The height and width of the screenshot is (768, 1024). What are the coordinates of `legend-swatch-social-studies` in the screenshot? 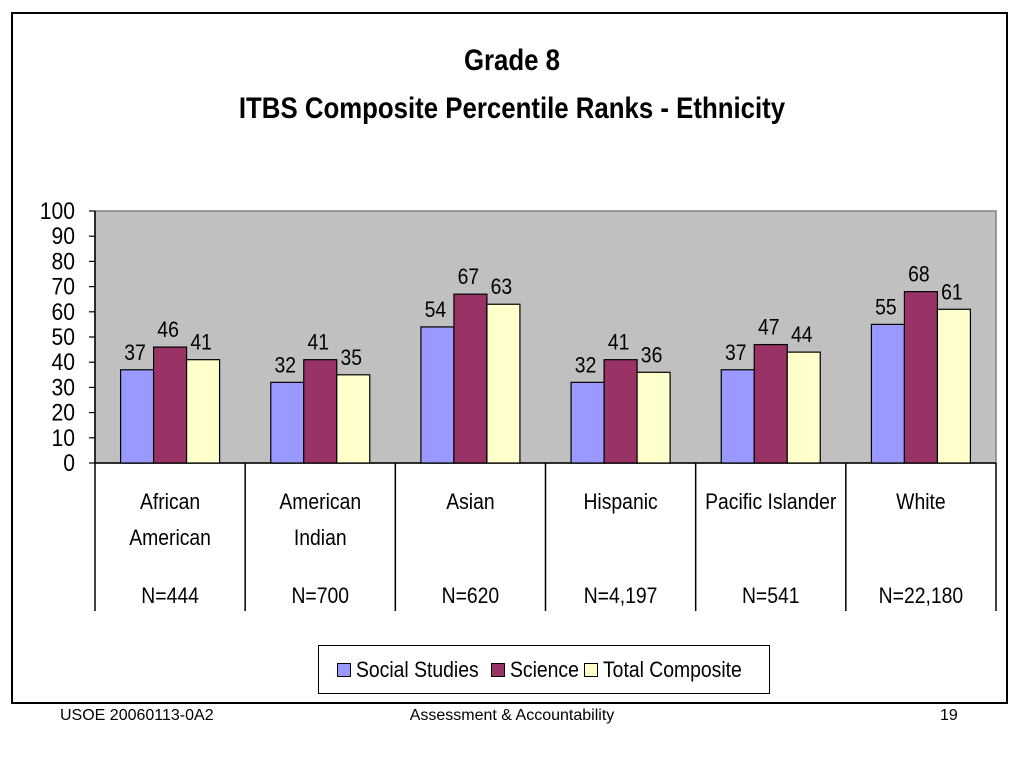 It's located at (343, 669).